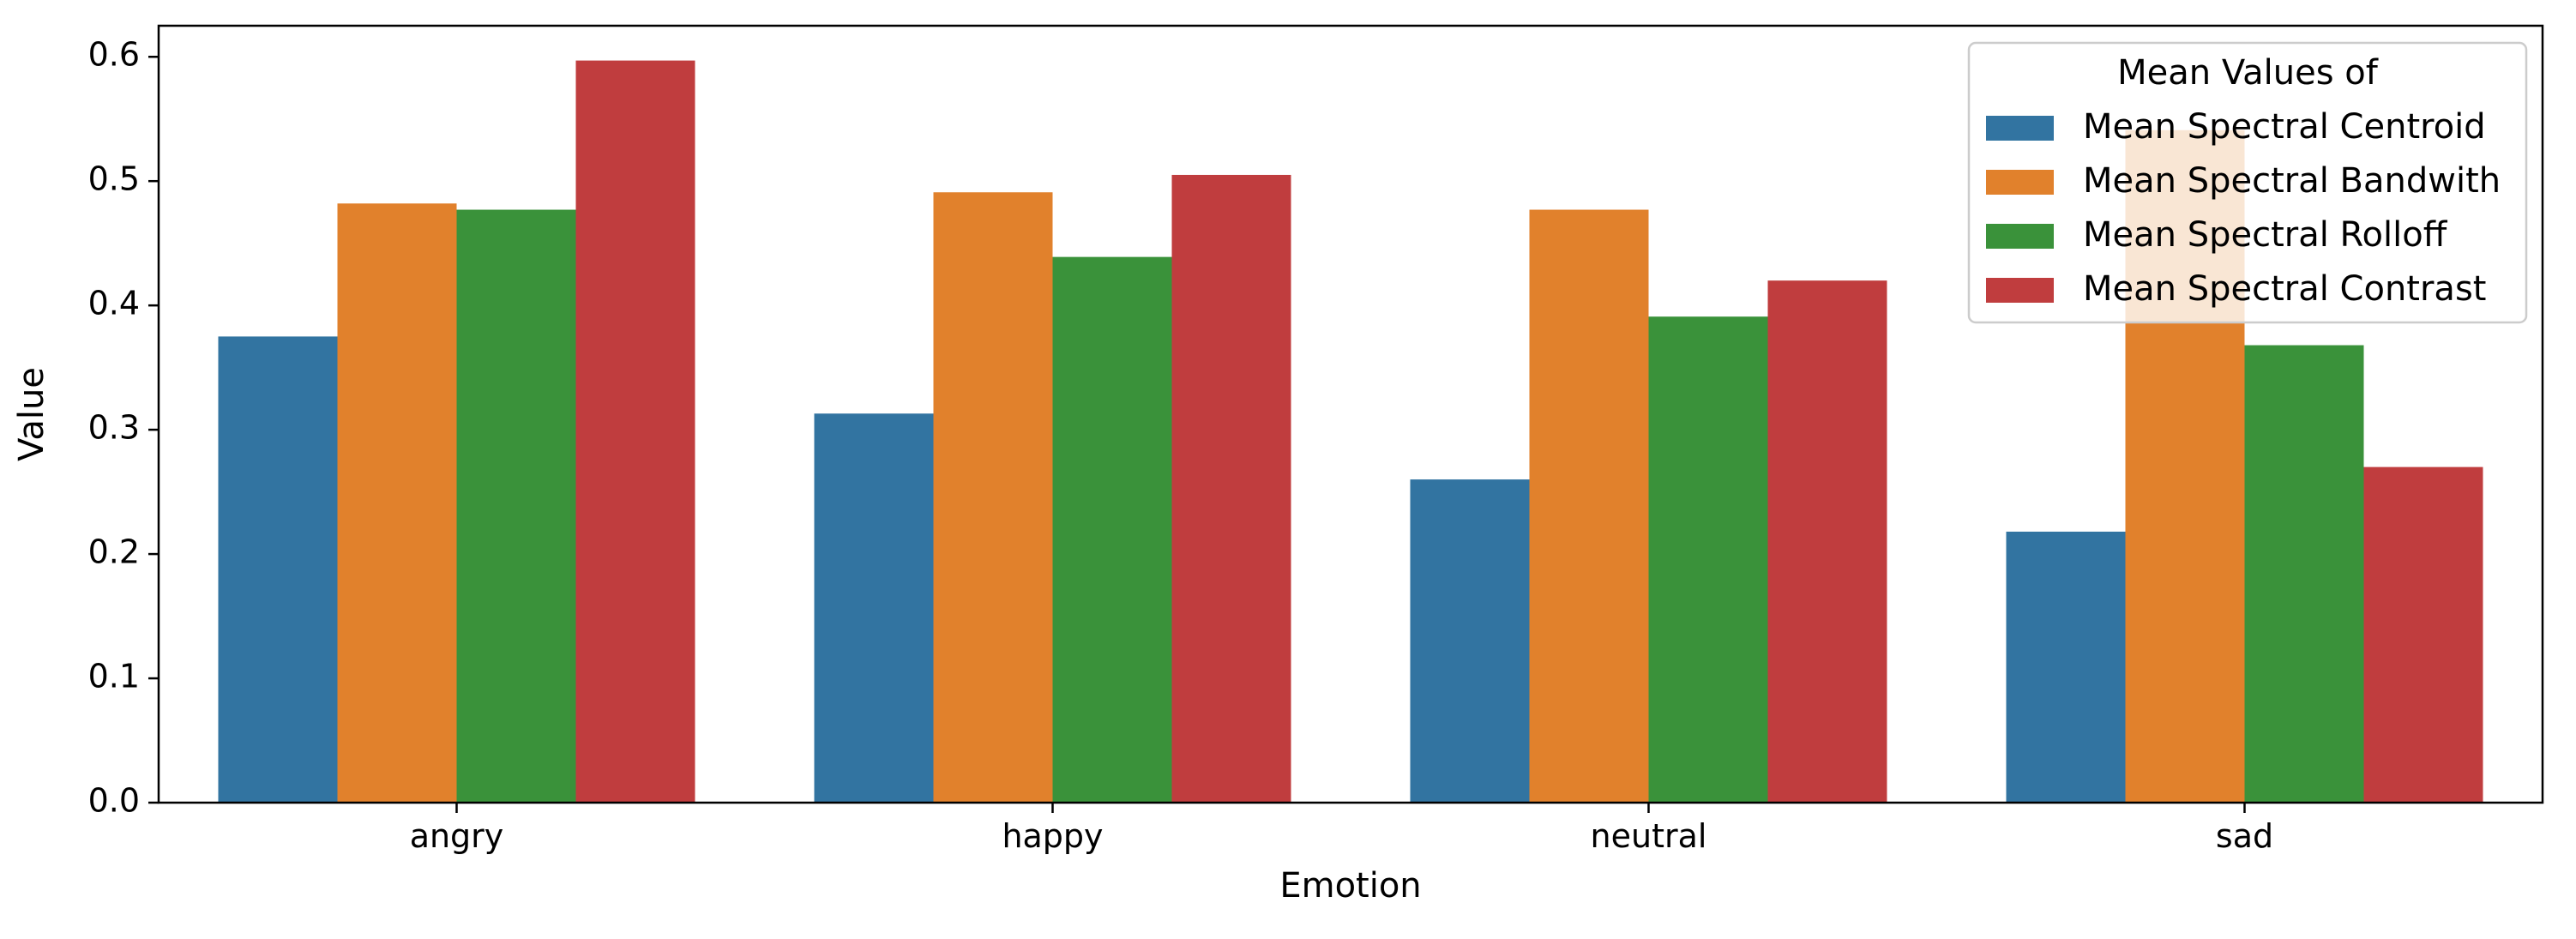 This screenshot has height=939, width=2576. I want to click on legend-label-3: Mean Spectral Rolloff, so click(2265, 235).